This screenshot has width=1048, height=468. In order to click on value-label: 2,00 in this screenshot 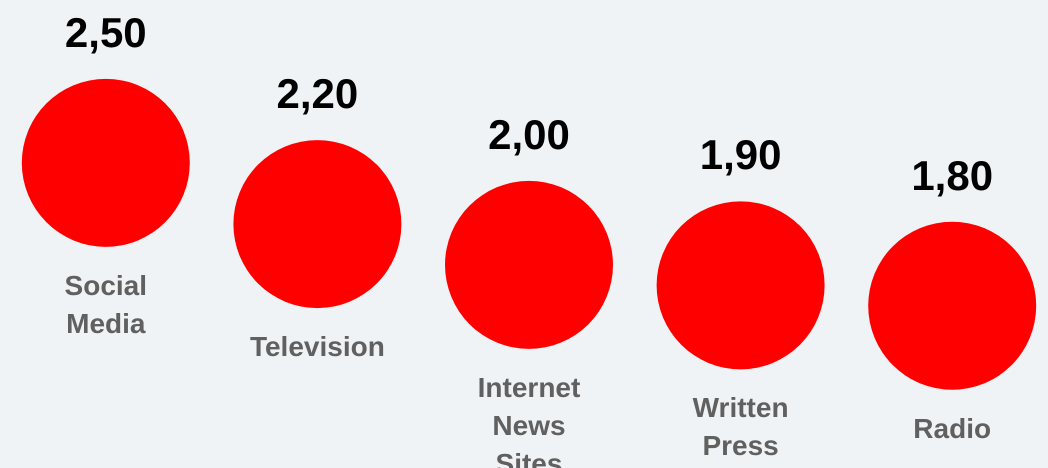, I will do `click(529, 134)`.